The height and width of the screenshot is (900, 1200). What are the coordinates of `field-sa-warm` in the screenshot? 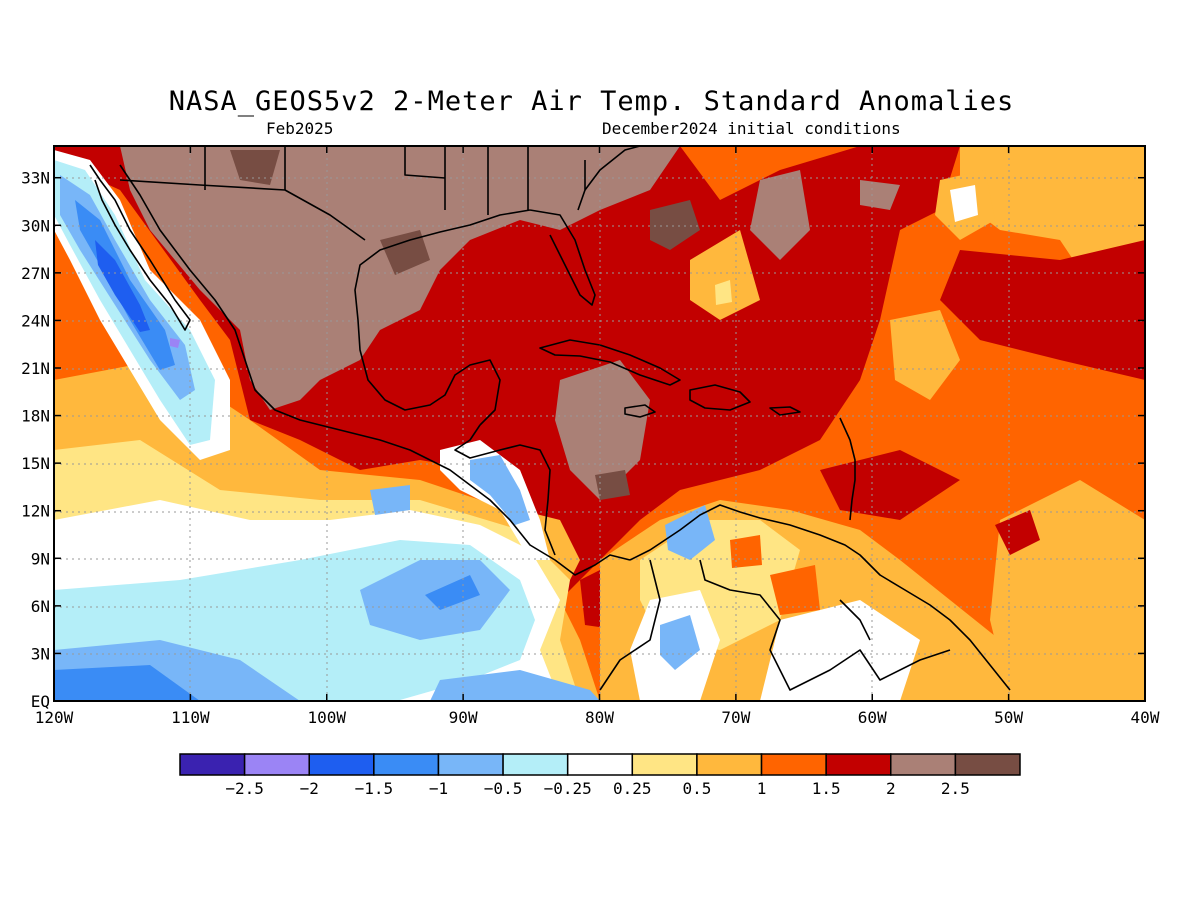 It's located at (746, 551).